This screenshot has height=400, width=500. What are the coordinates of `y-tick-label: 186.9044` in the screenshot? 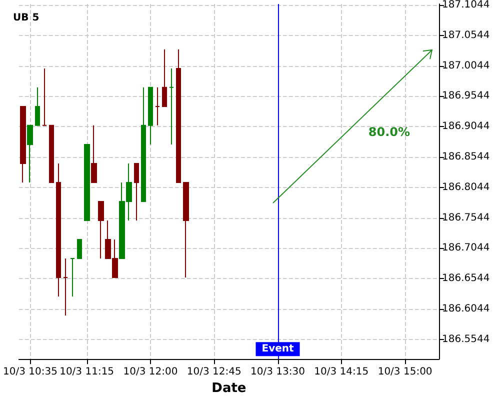 It's located at (466, 126).